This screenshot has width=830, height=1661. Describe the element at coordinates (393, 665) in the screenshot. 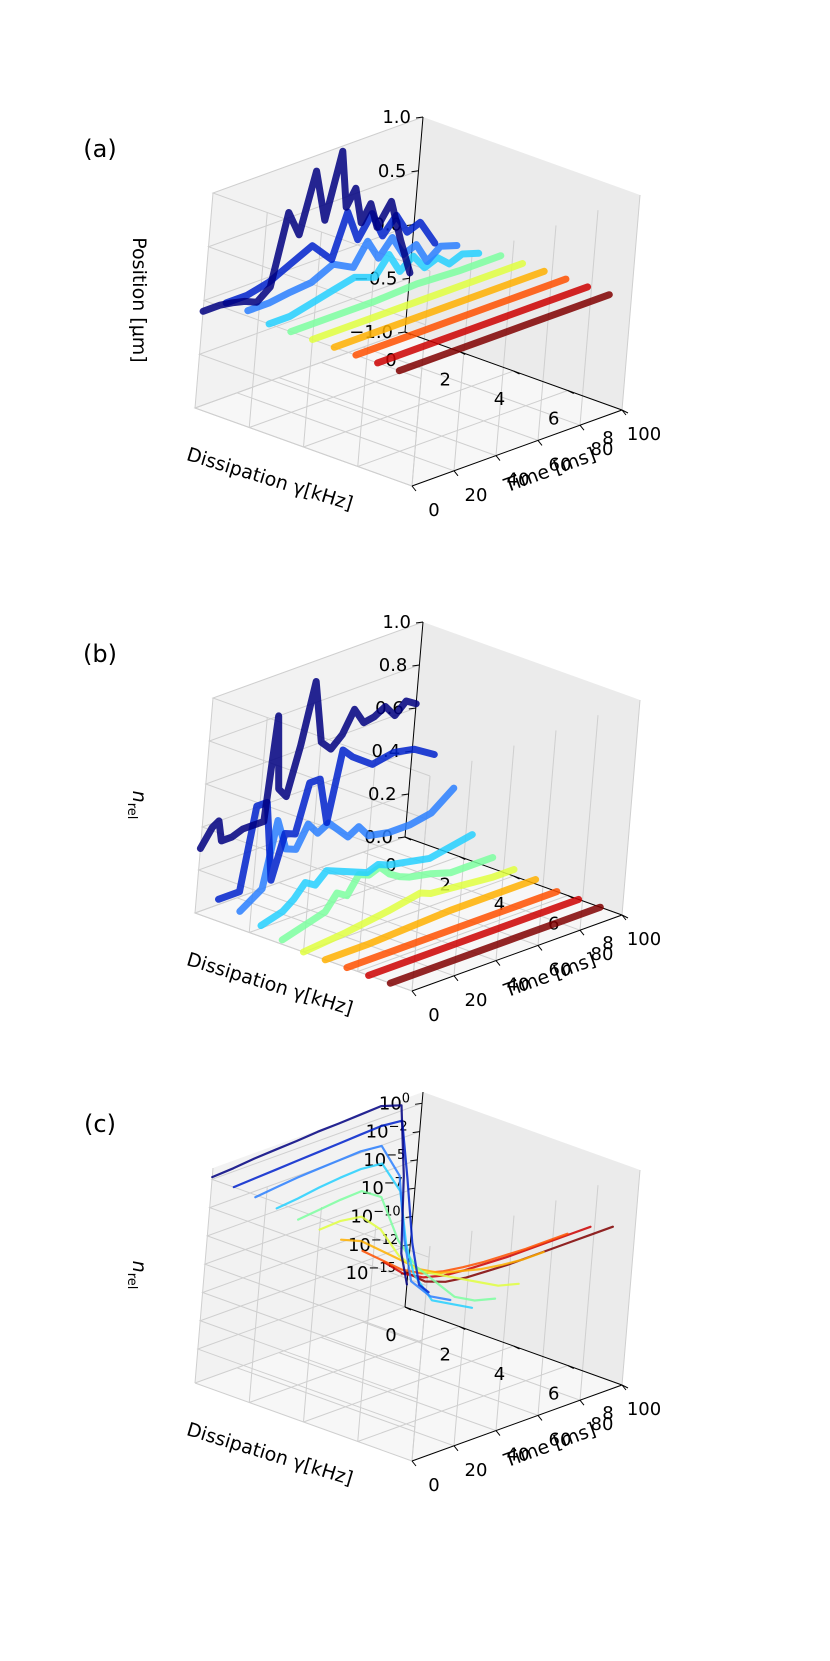

I see `z-tick-label: 0.8` at that location.